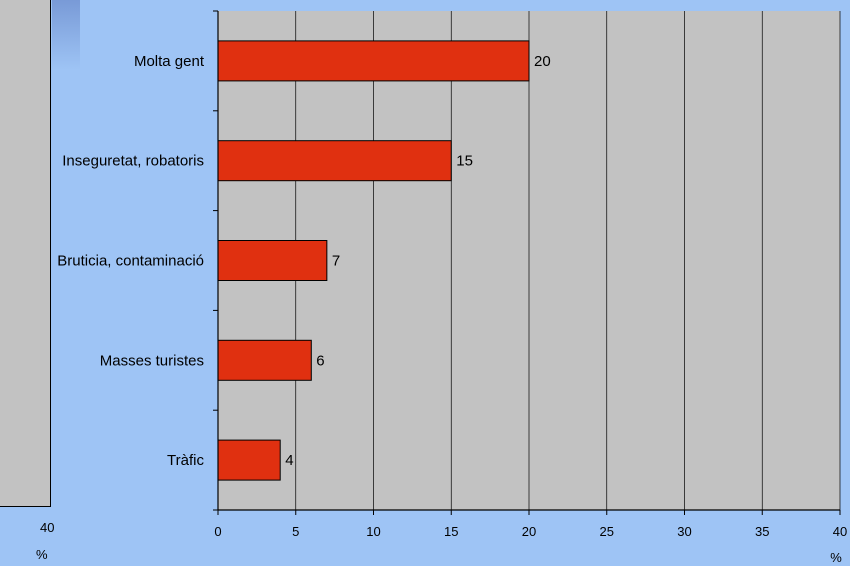  What do you see at coordinates (217, 531) in the screenshot?
I see `x-tick-label: 0` at bounding box center [217, 531].